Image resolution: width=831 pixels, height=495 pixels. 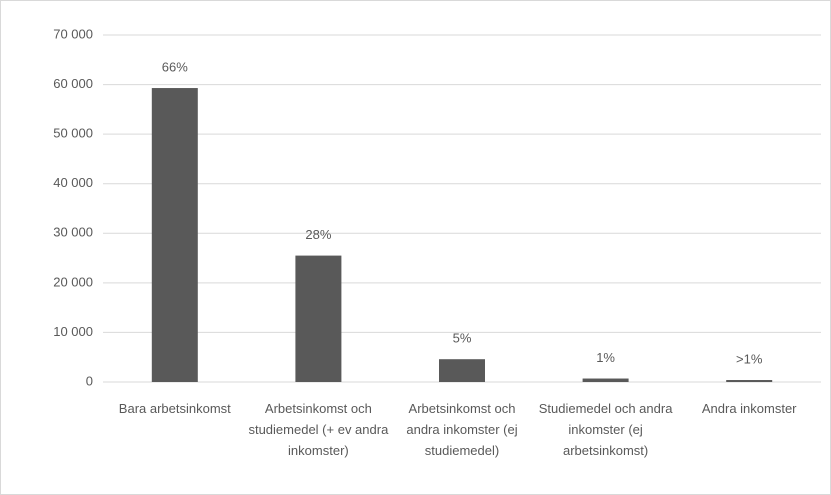 I want to click on y-tick-label: 10 000, so click(x=73, y=331).